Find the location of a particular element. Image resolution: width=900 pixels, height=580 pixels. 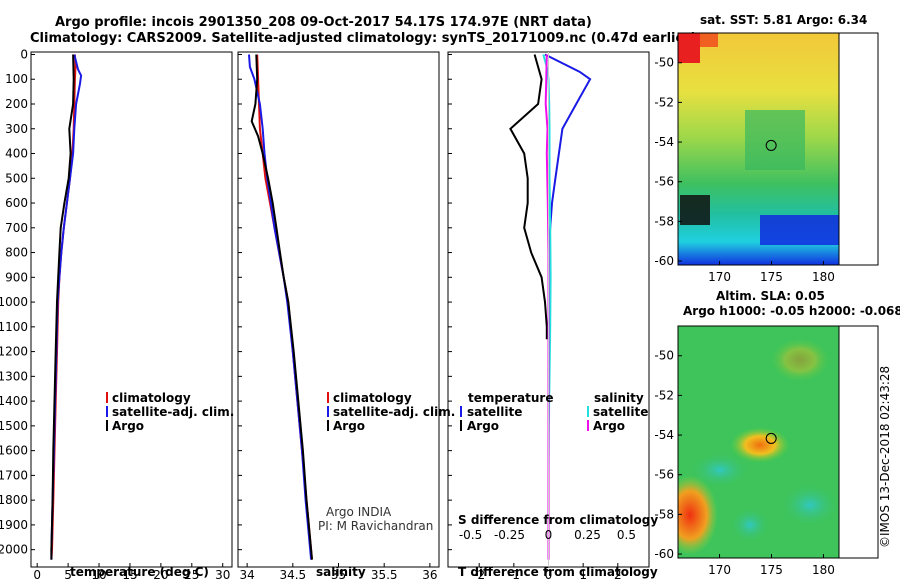

imos-credit: ©IMOS 13-Dec-2018 02:43:28 is located at coordinates (885, 457).